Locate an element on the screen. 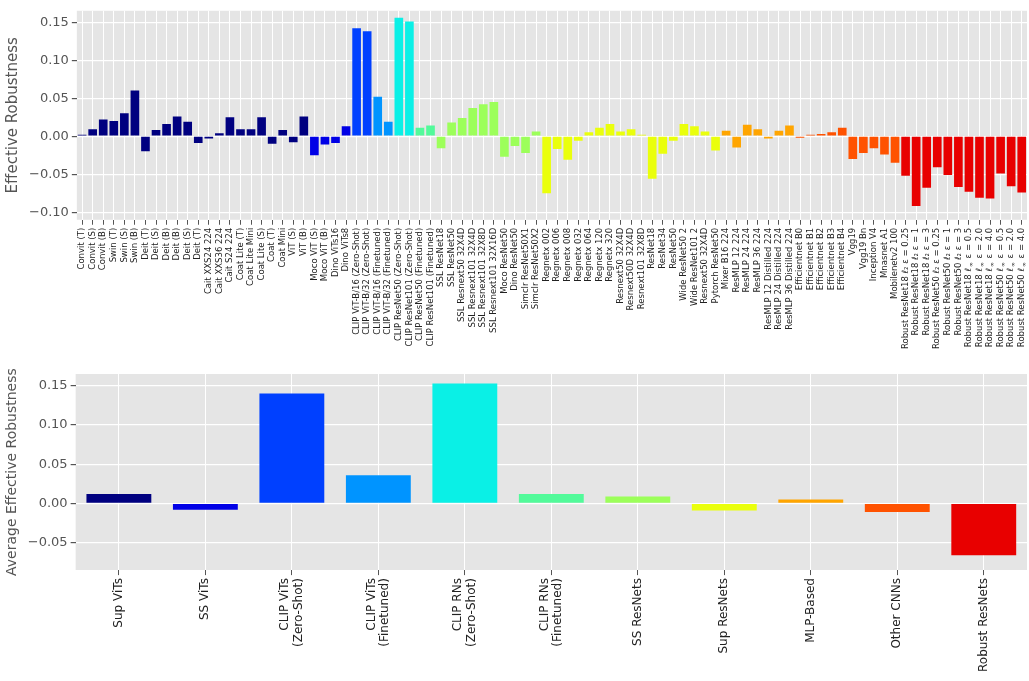 The image size is (1029, 681). x-tick-label: ViT (B) is located at coordinates (303, 242).